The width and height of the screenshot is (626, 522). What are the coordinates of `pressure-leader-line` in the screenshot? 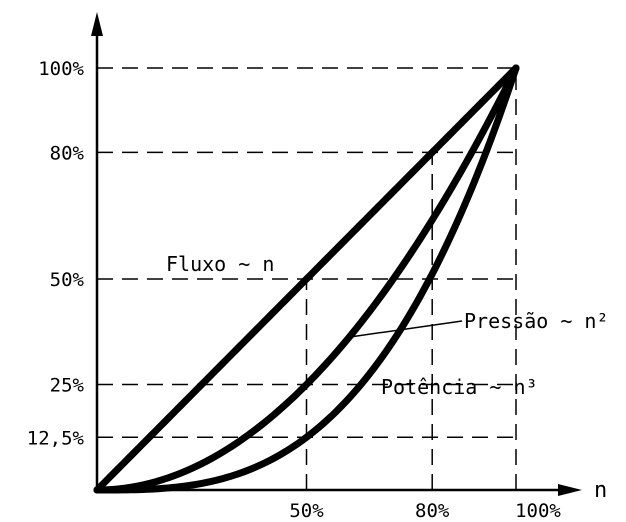 It's located at (406, 329).